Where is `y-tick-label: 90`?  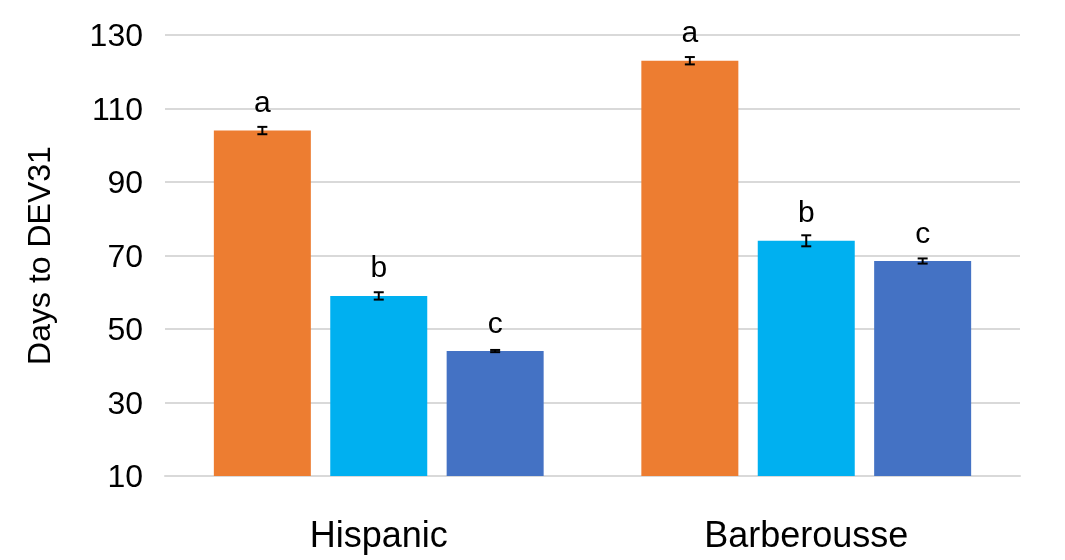
y-tick-label: 90 is located at coordinates (125, 182).